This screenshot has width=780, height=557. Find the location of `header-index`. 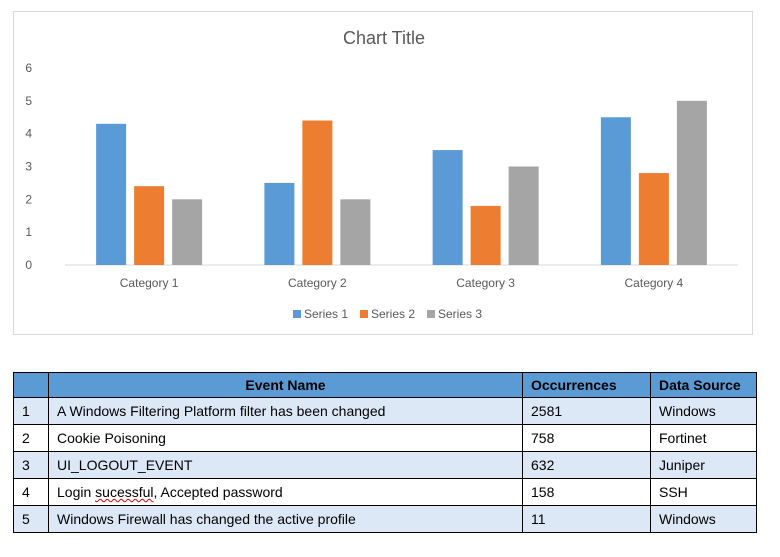

header-index is located at coordinates (31, 385).